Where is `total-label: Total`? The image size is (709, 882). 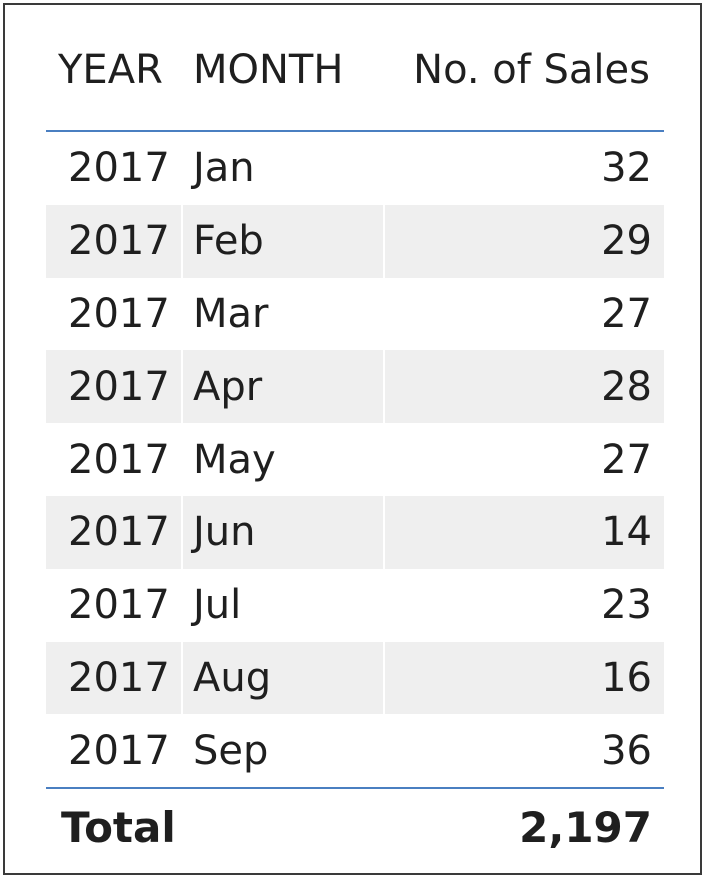
total-label: Total is located at coordinates (118, 828).